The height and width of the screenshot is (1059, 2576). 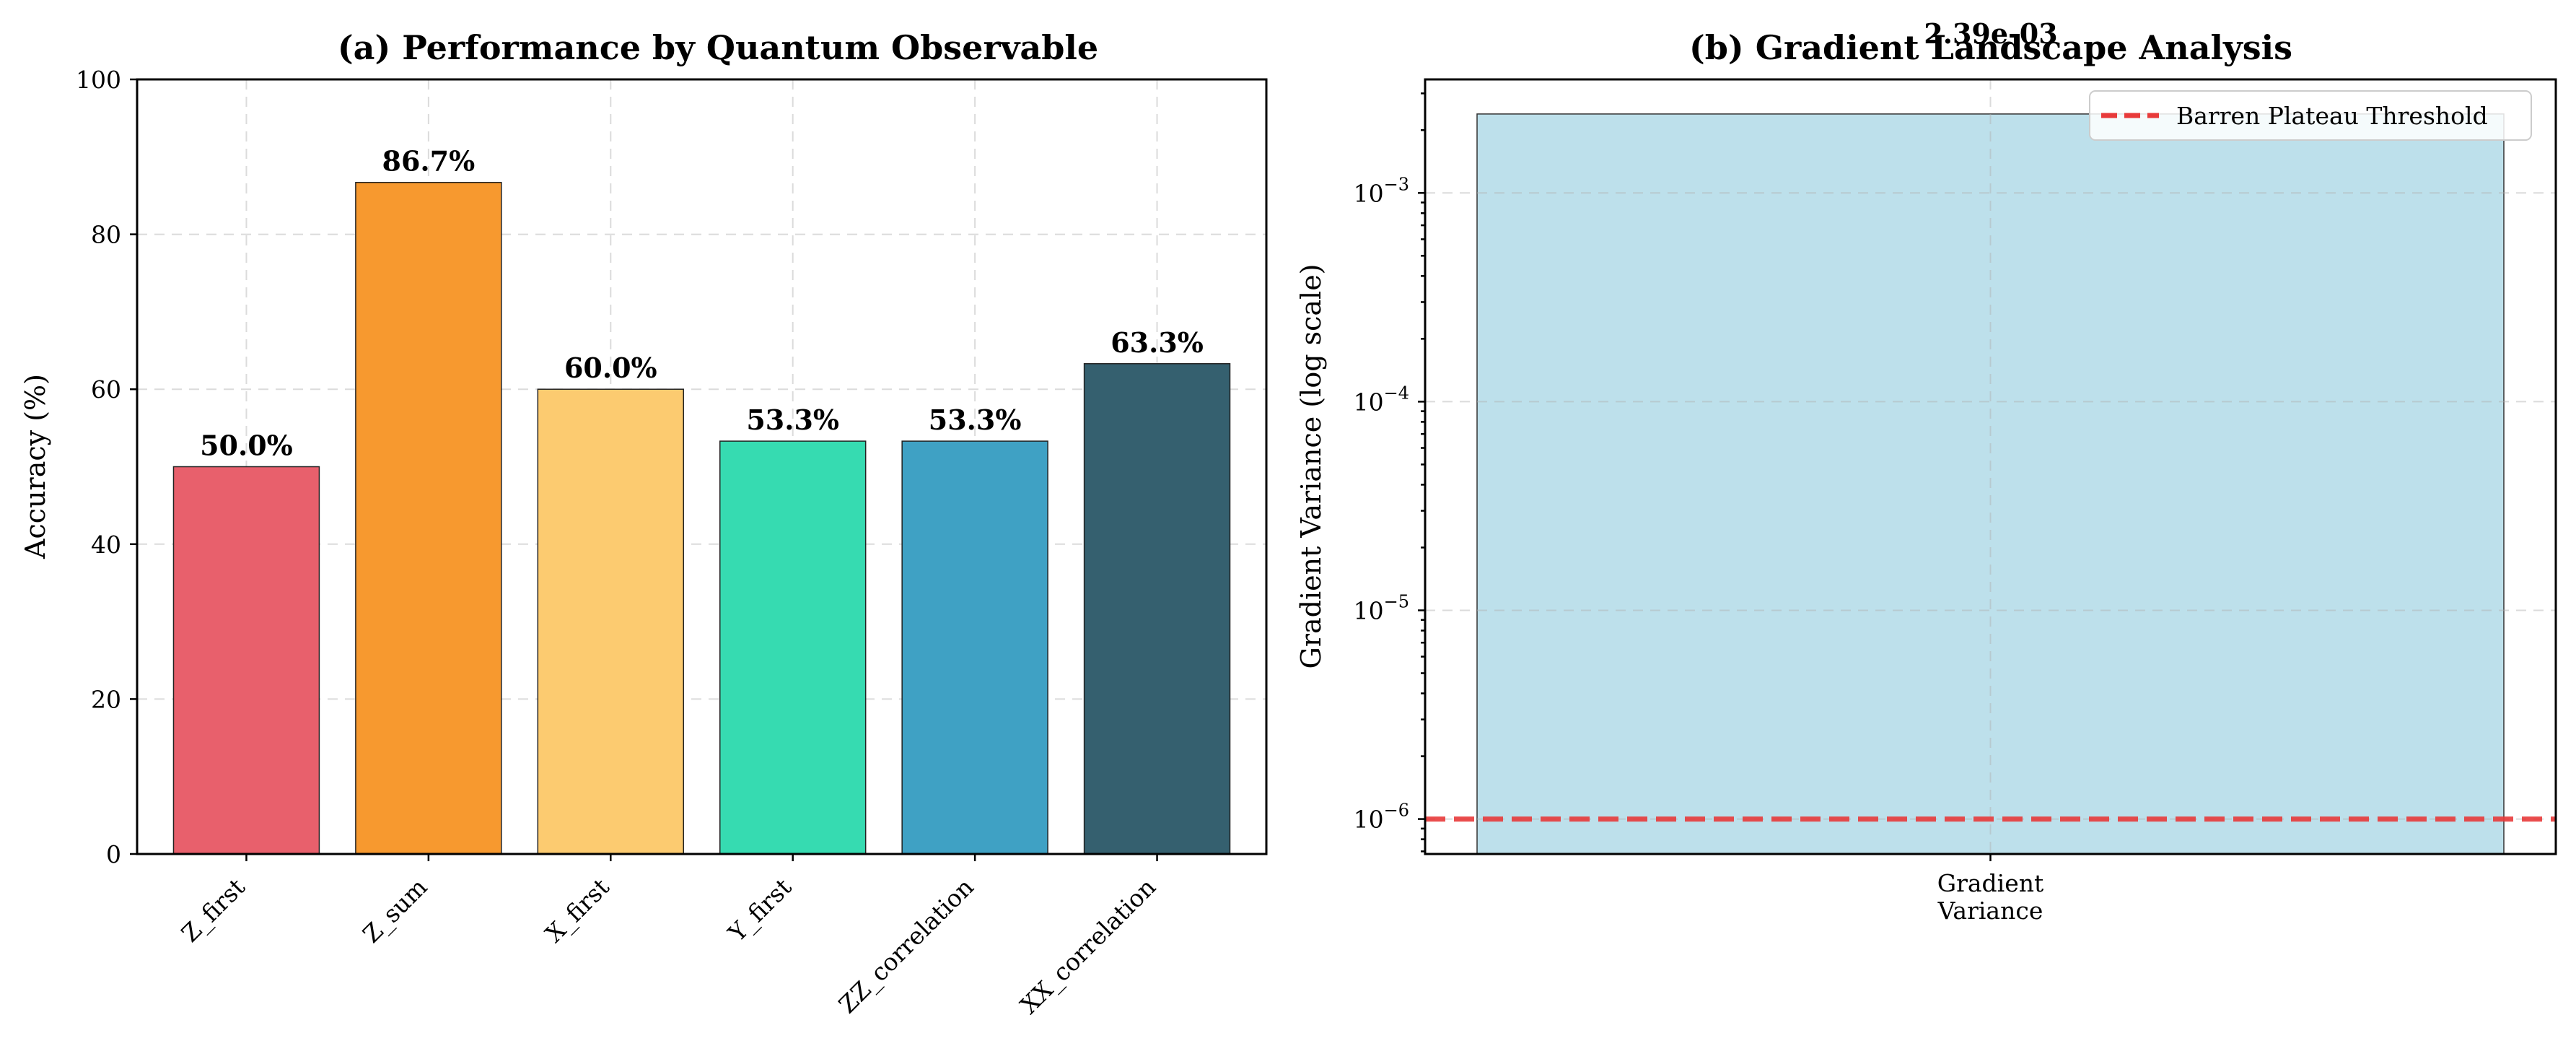 I want to click on chart-a-x-tick-label: X_first, so click(x=577, y=911).